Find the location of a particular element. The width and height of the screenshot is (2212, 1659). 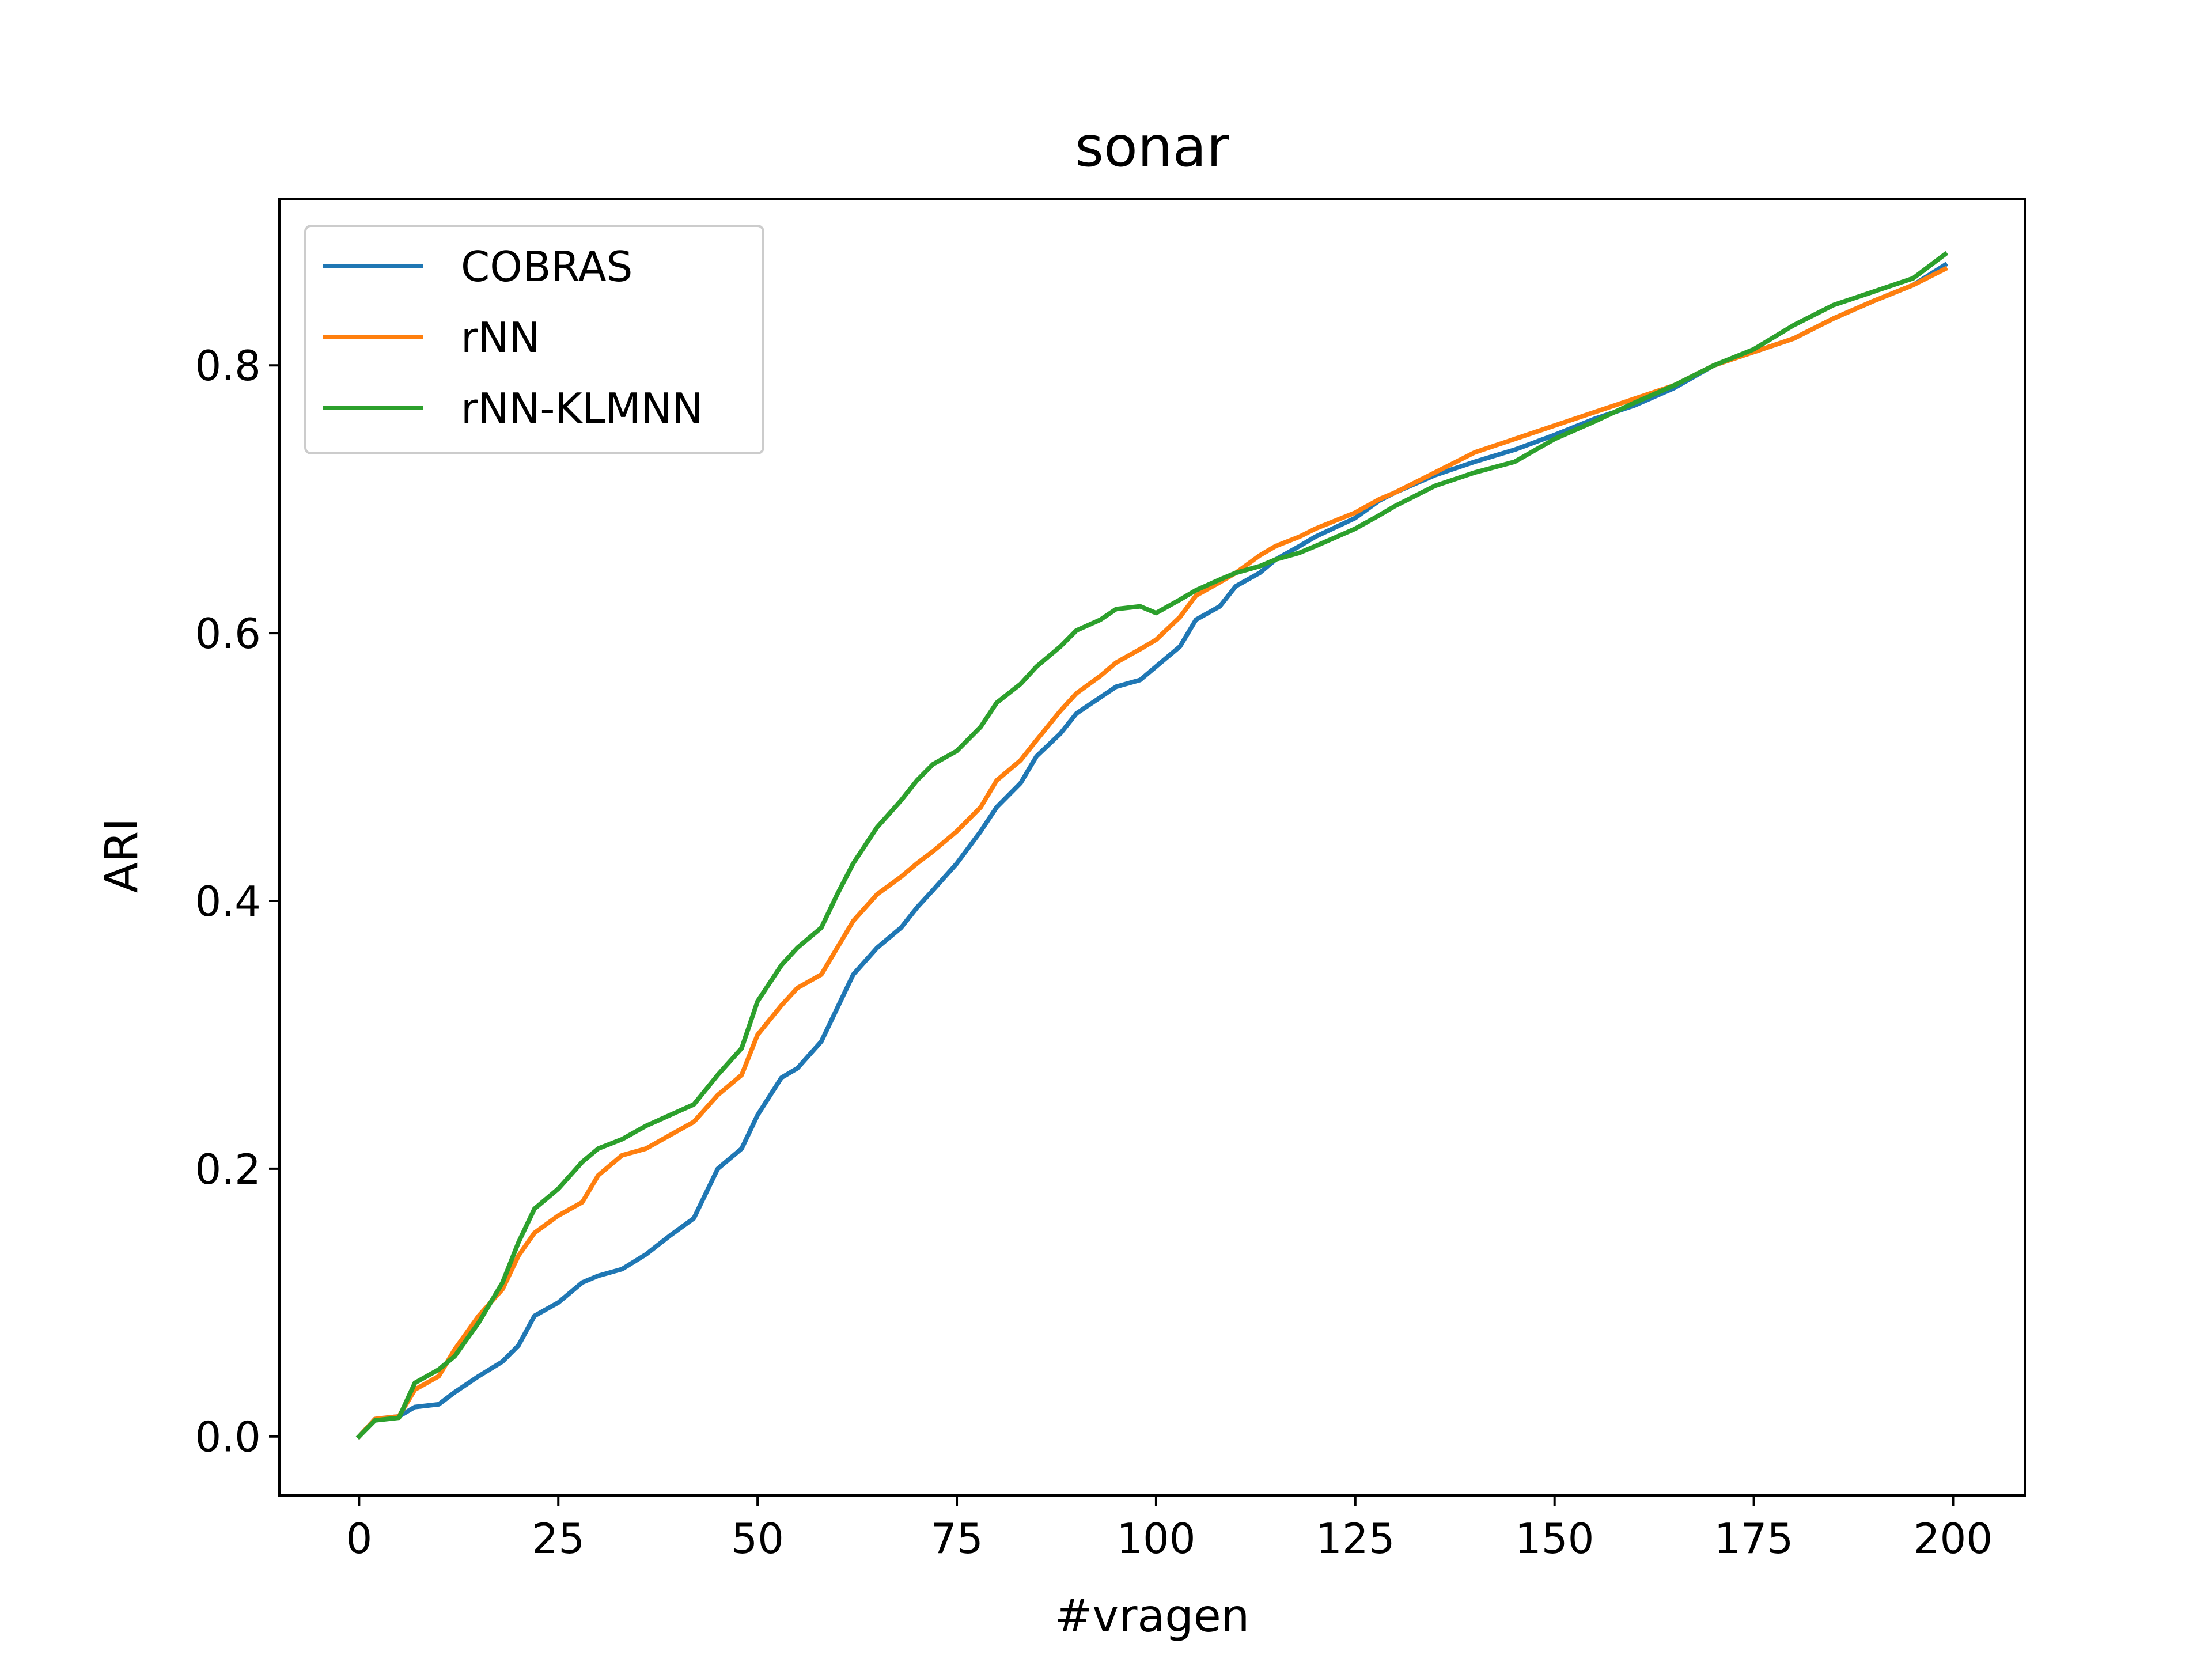

legend-label: rNN is located at coordinates (500, 337).